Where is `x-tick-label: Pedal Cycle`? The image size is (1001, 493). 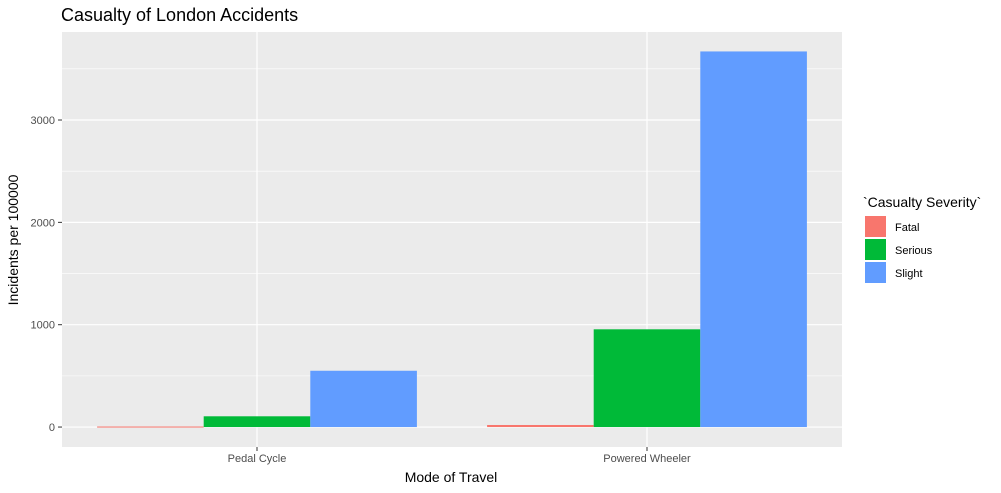 x-tick-label: Pedal Cycle is located at coordinates (257, 459).